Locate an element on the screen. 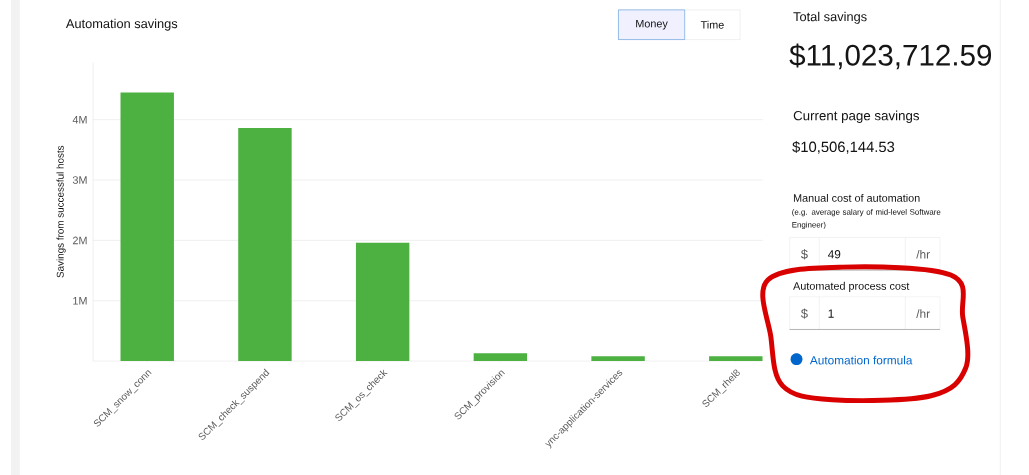 This screenshot has height=475, width=1029. text: 49 is located at coordinates (834, 254).